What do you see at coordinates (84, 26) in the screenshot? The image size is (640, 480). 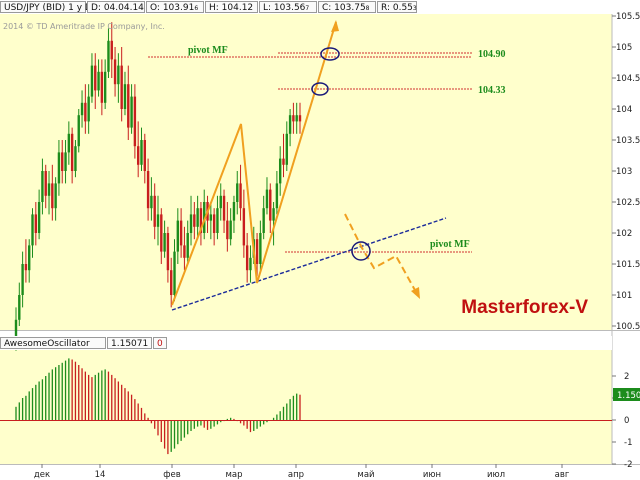 I see `copyright-notice: 2014 © TD Ameritrade IP Company, Inc.` at bounding box center [84, 26].